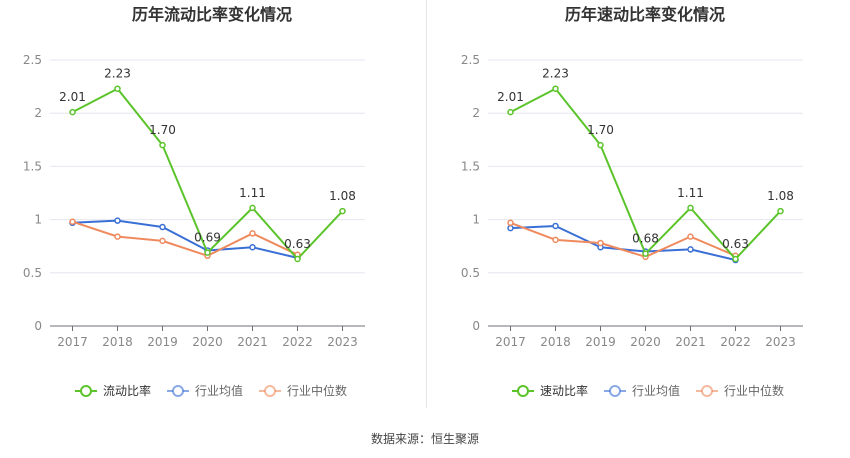  Describe the element at coordinates (424, 439) in the screenshot. I see `data-source-note: 数据来源：恒生聚源` at that location.